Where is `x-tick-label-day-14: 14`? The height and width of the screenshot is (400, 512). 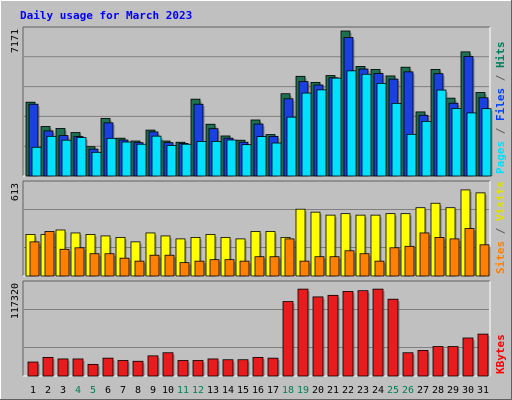 x-tick-label-day-14: 14 is located at coordinates (228, 390).